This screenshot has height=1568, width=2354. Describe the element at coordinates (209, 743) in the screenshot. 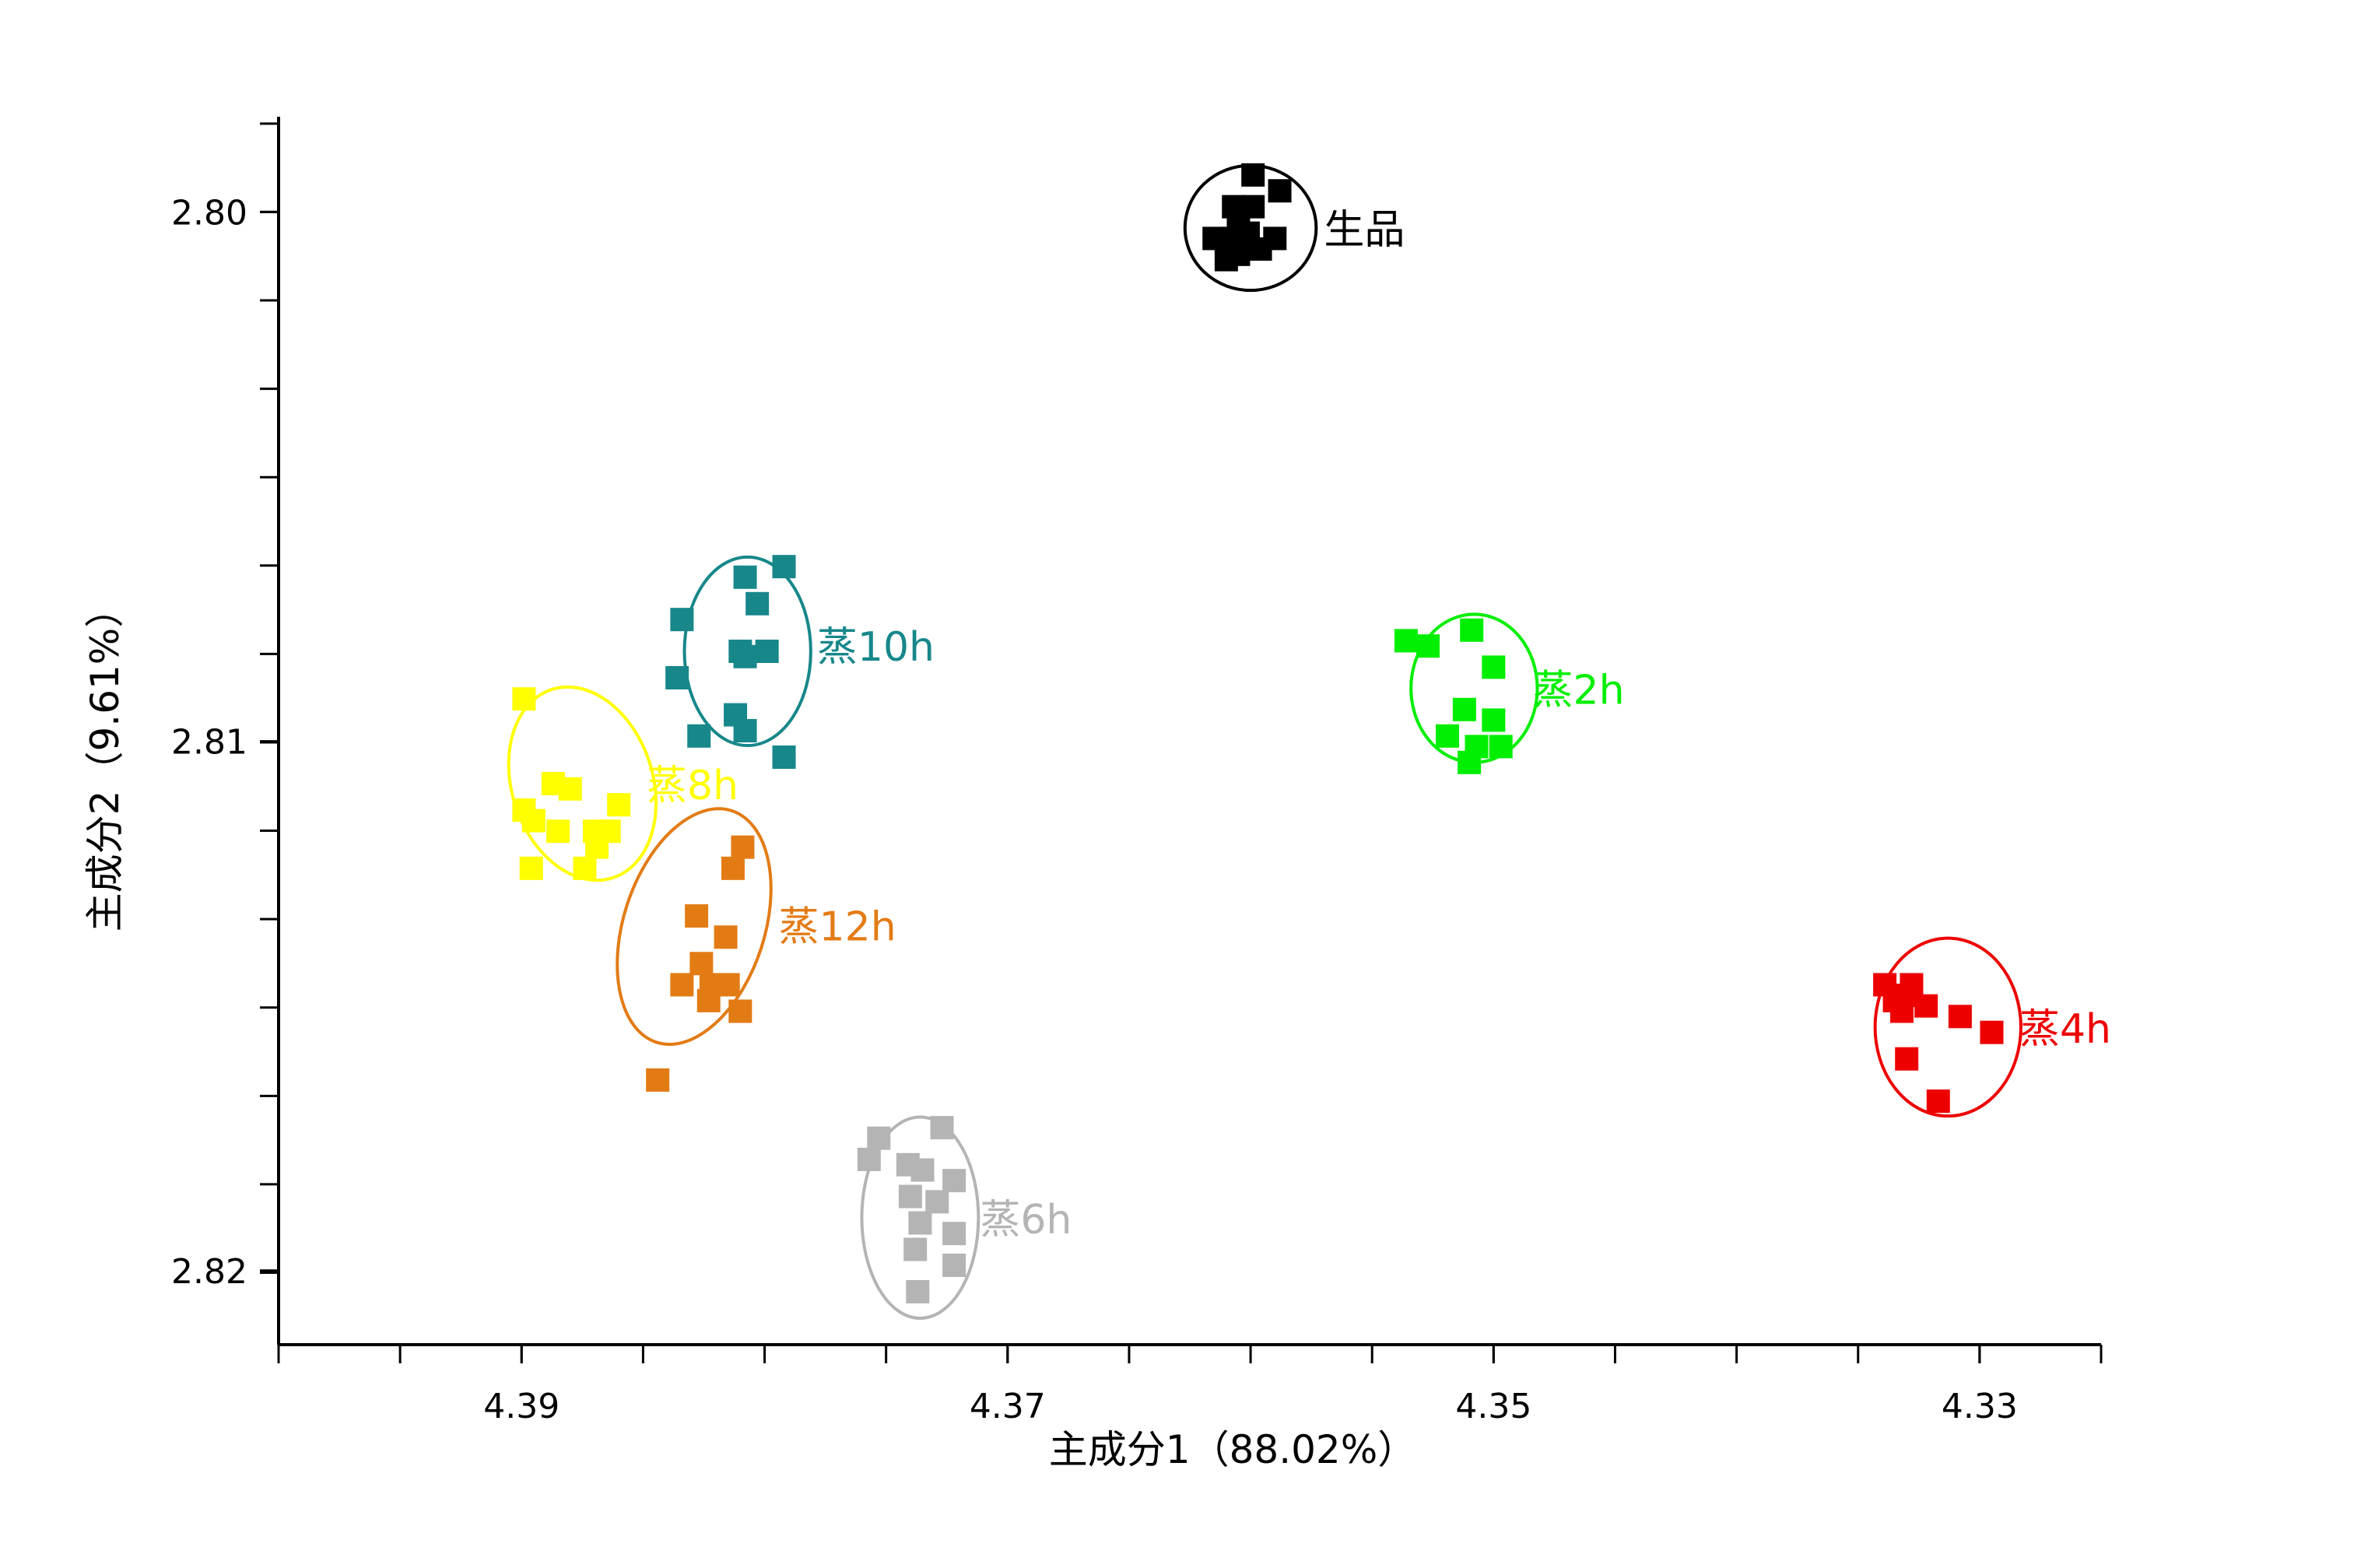

I see `y-tick-label: 2.81` at that location.